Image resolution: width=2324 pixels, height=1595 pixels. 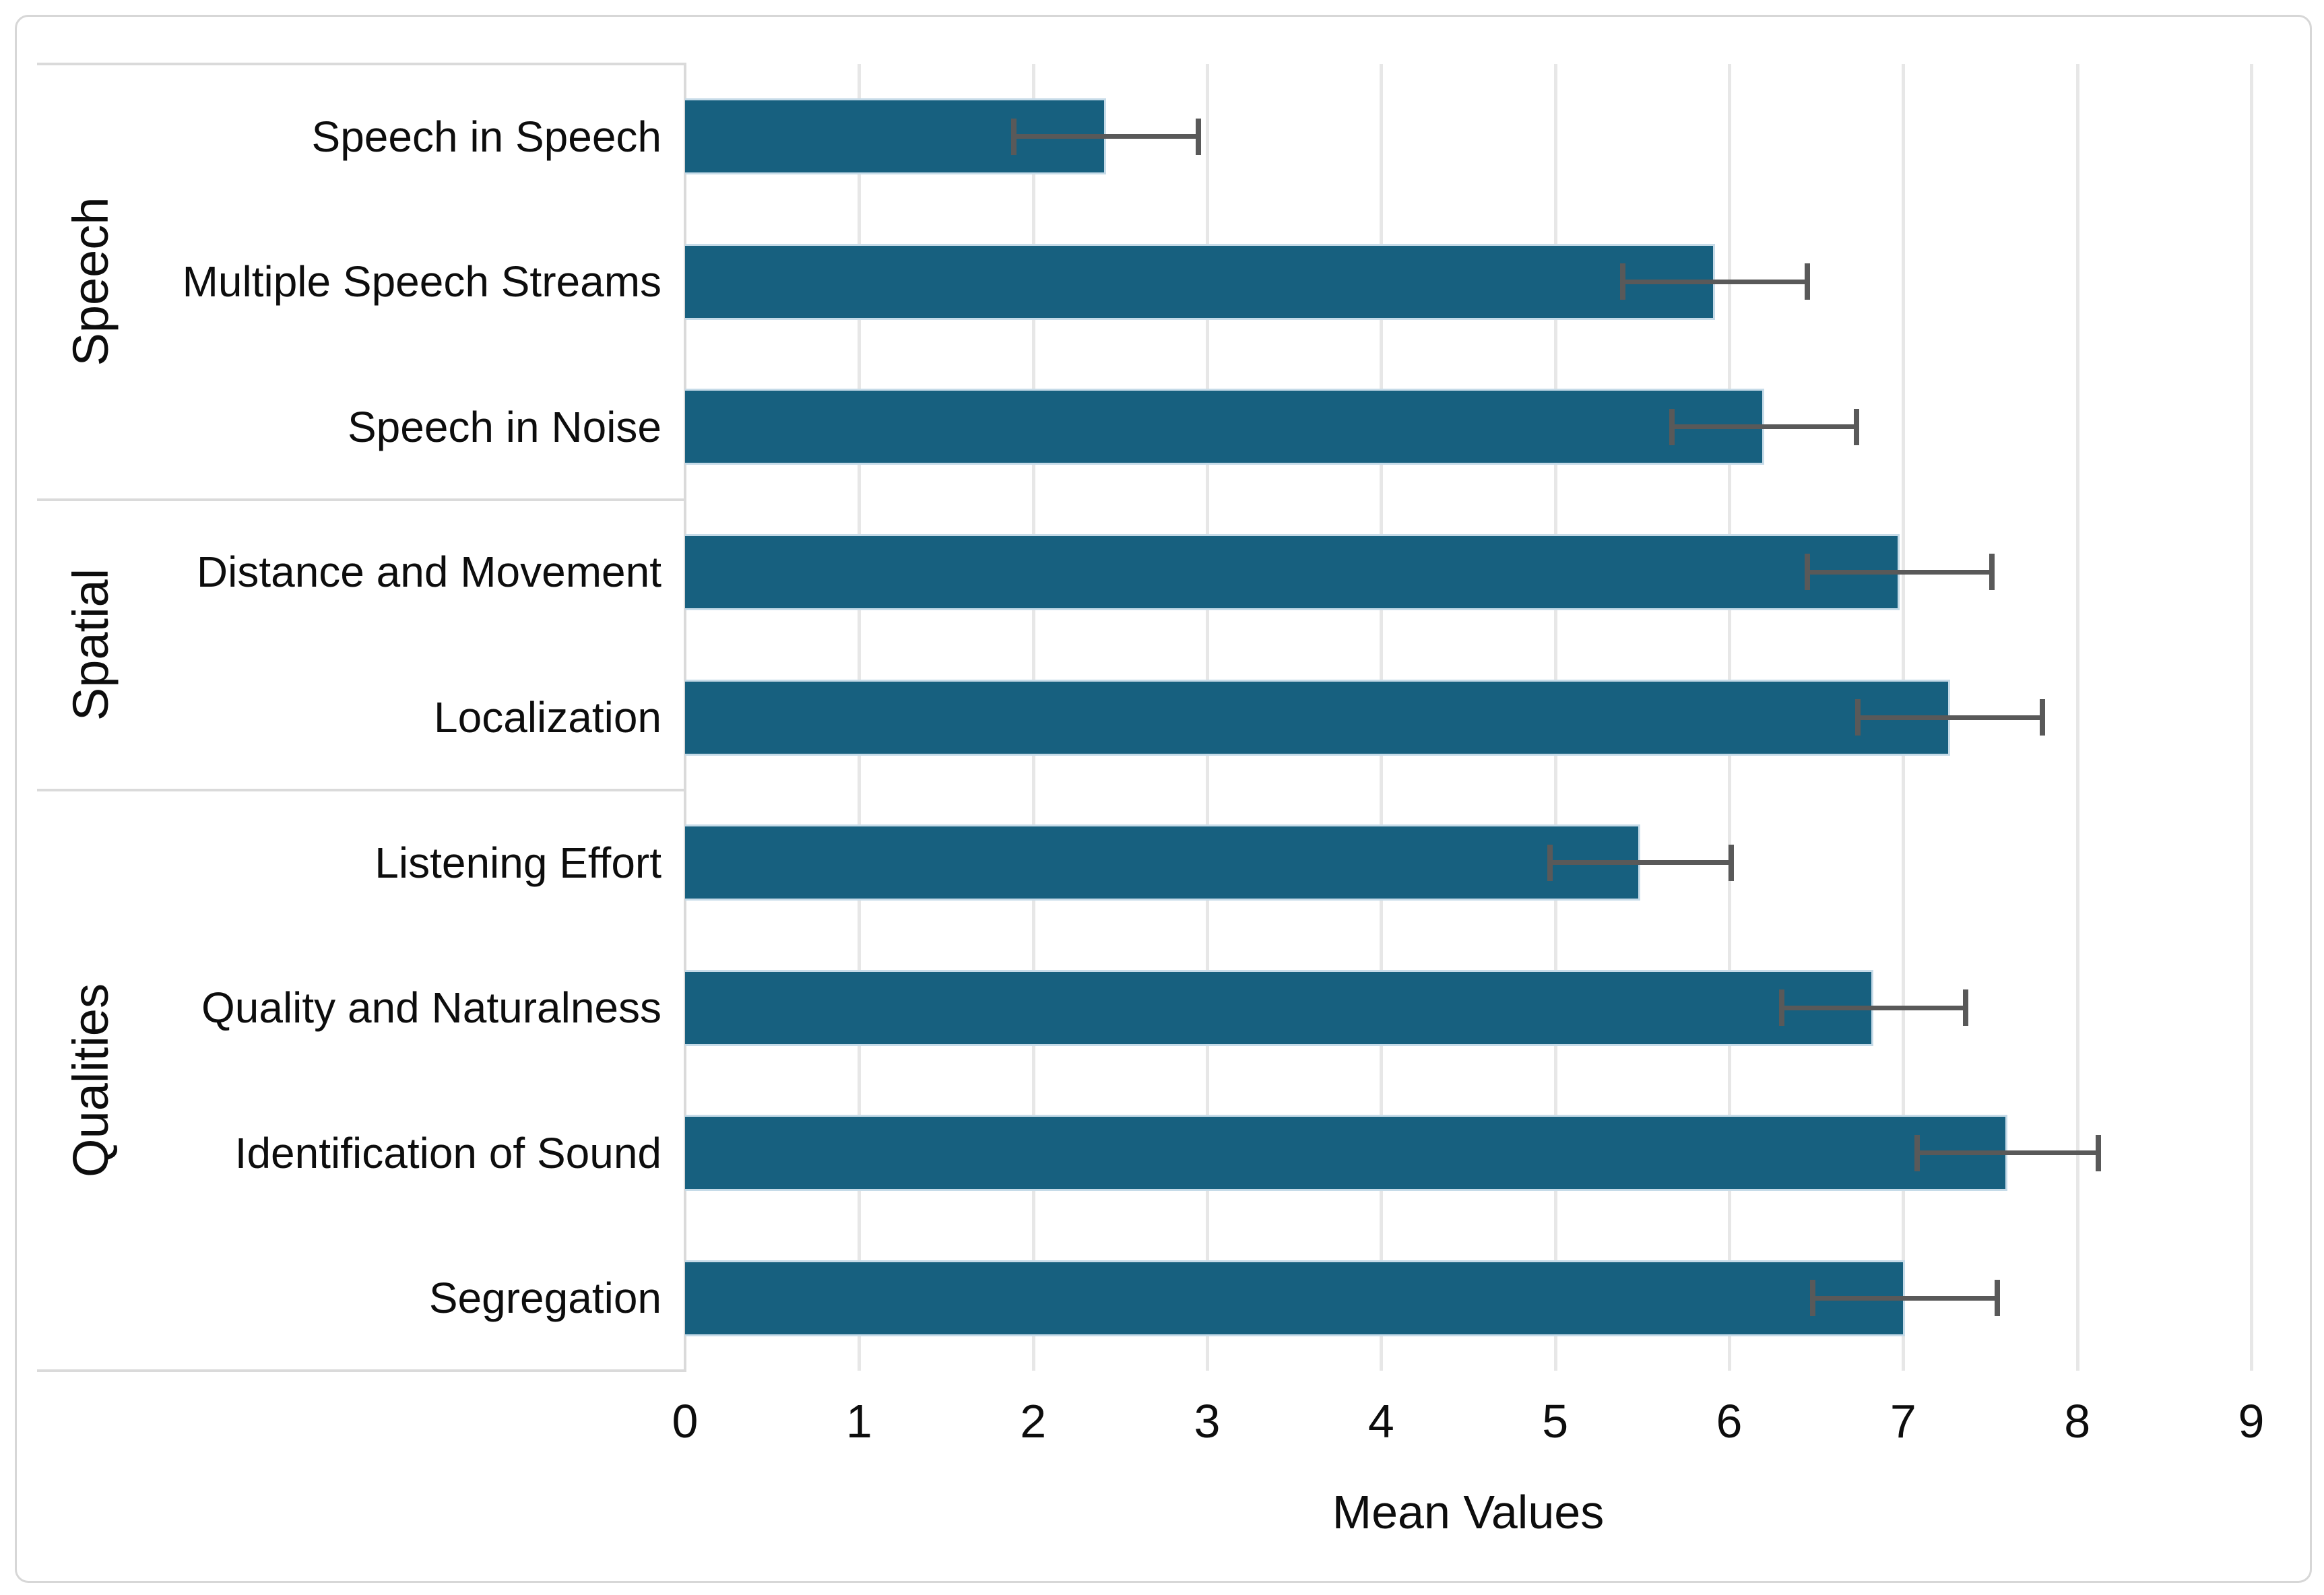 What do you see at coordinates (361, 64) in the screenshot?
I see `panel-top-border` at bounding box center [361, 64].